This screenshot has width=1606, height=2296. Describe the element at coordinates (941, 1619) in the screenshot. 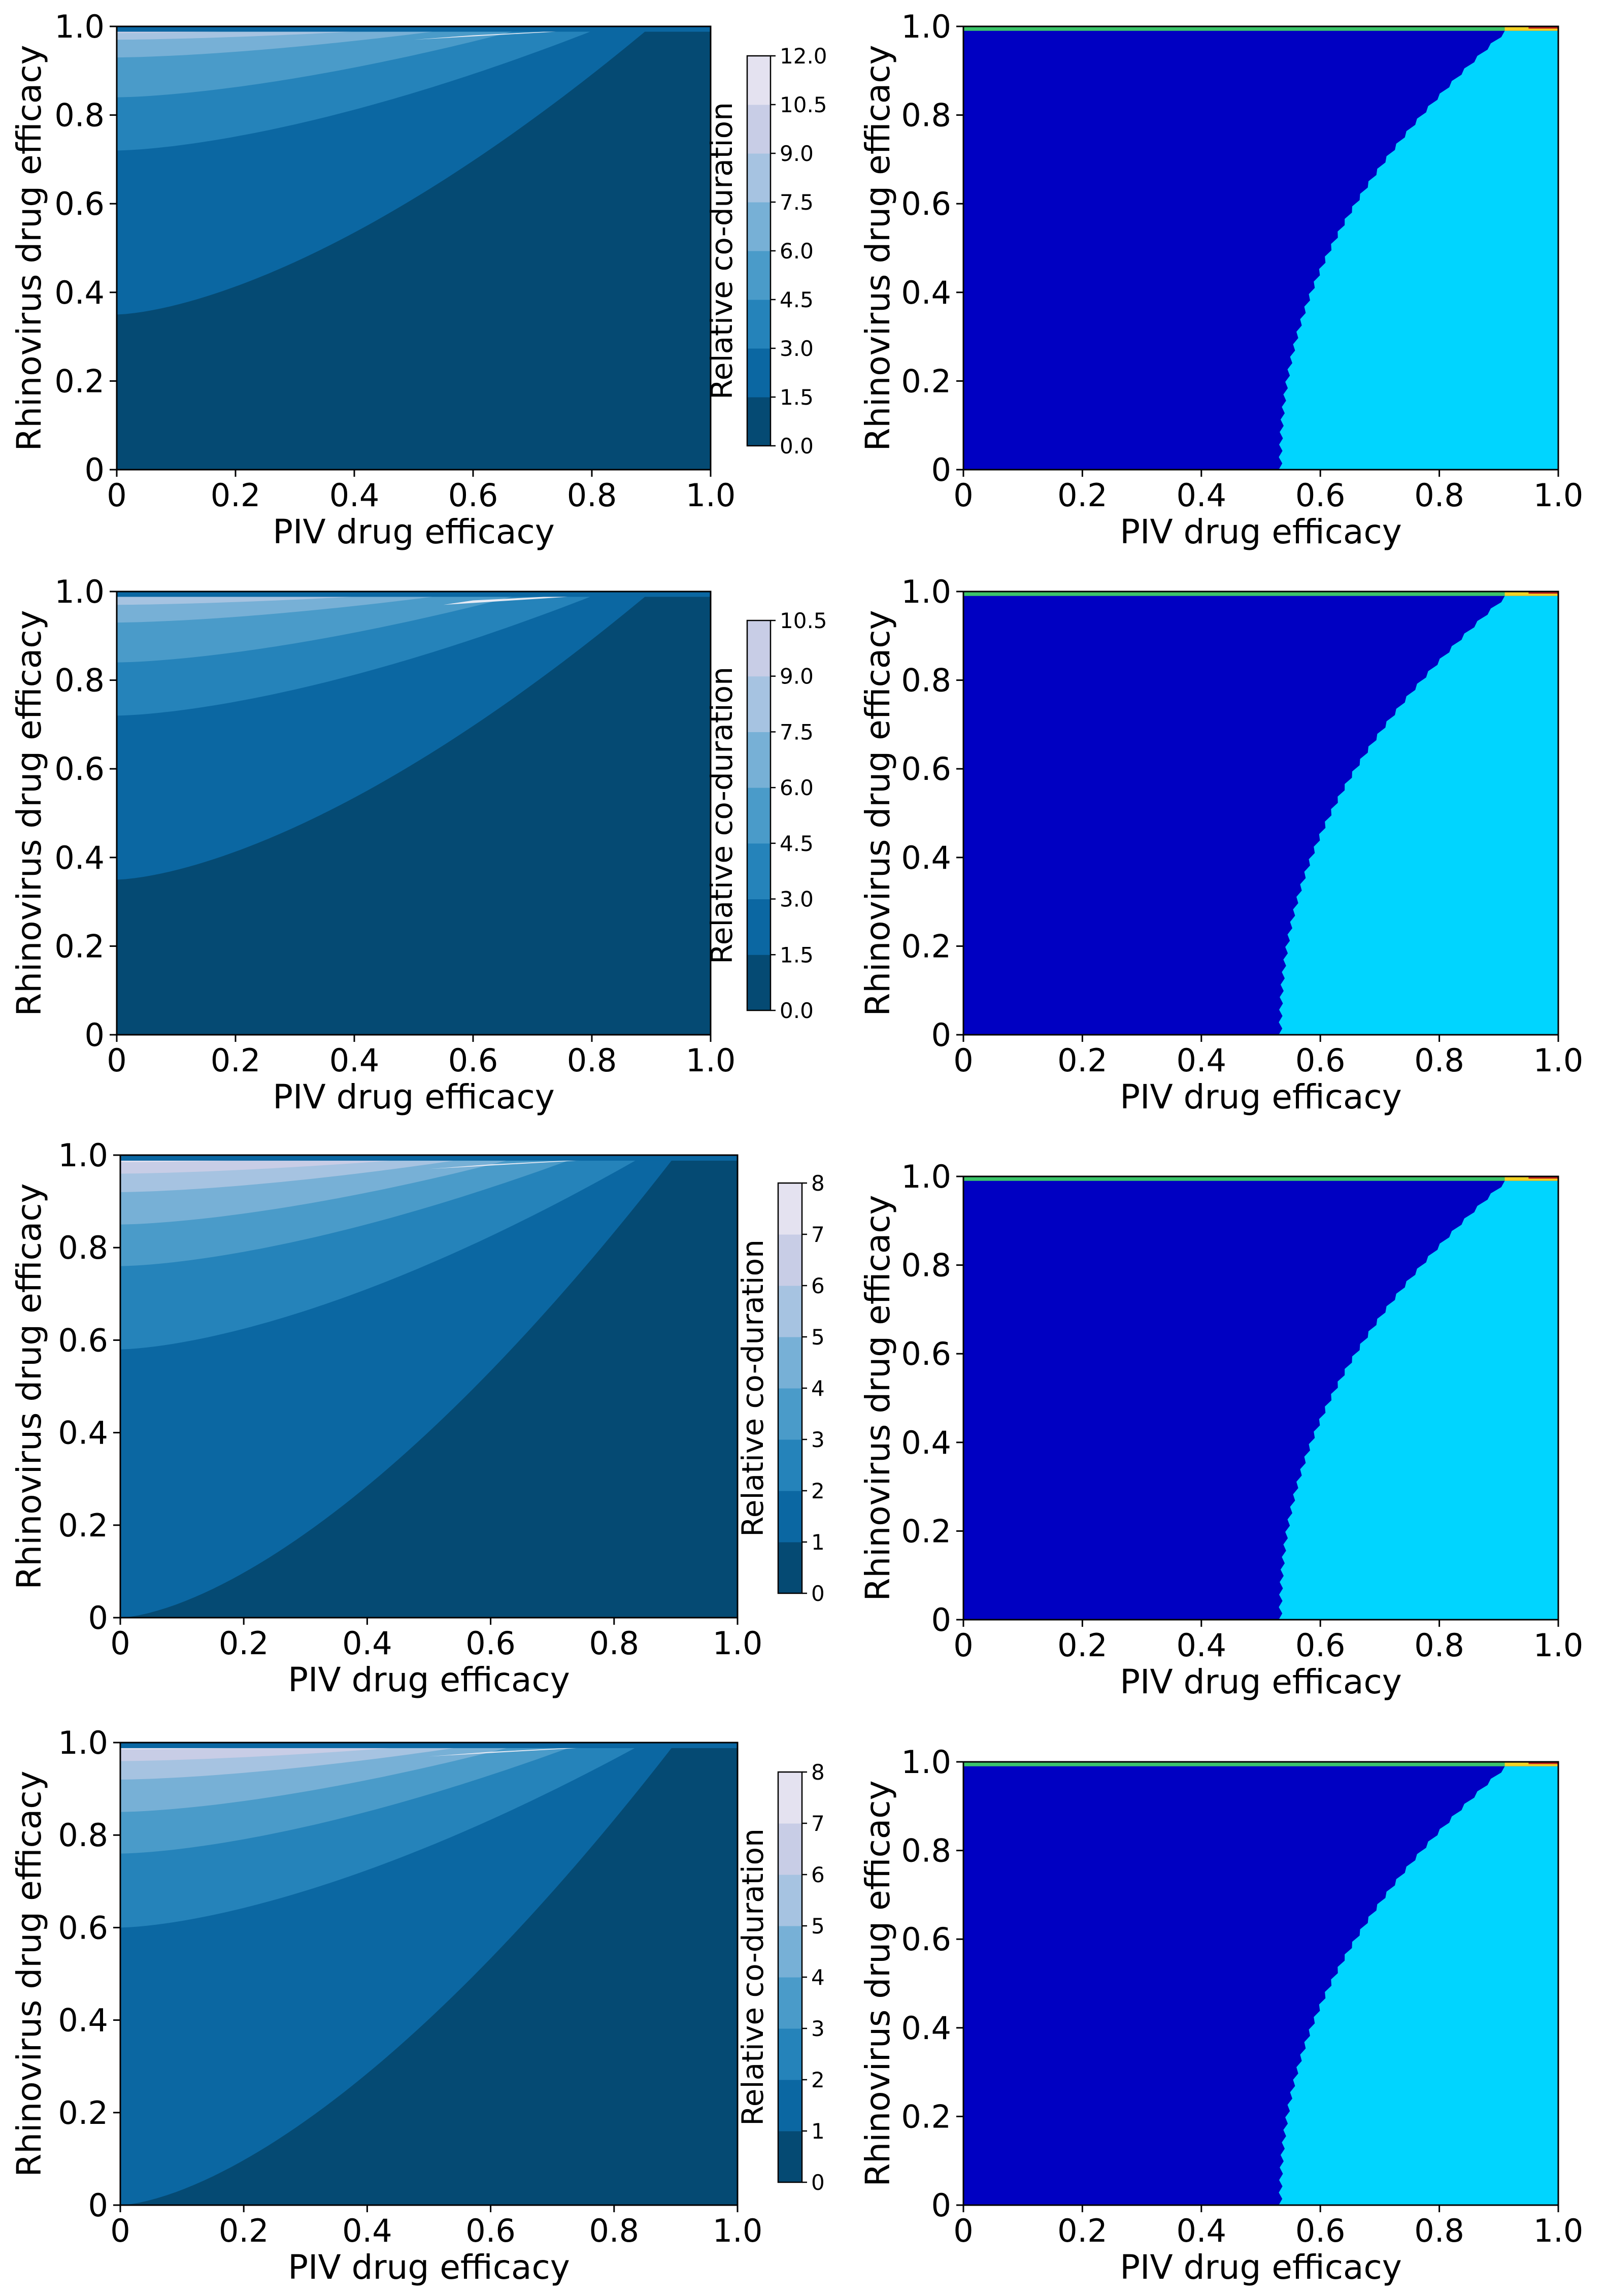

I see `y-tick-label: 0` at that location.